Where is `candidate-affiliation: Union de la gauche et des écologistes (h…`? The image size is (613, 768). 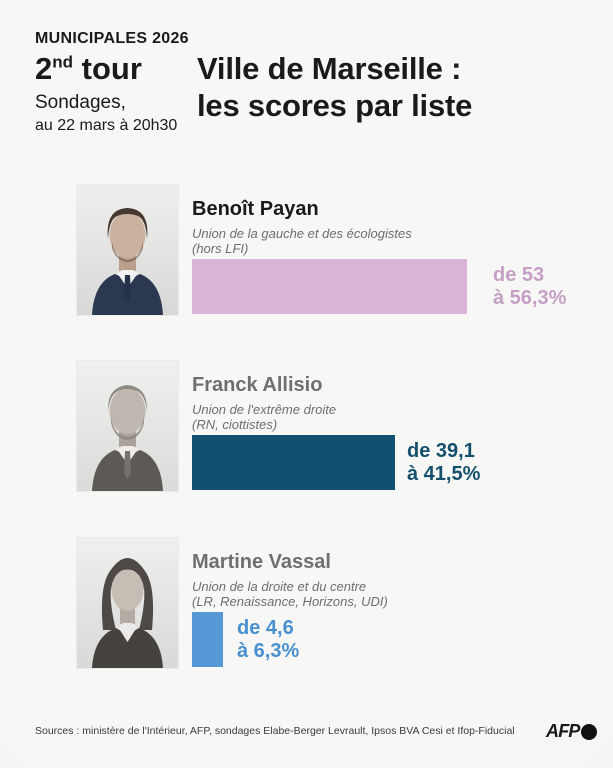
candidate-affiliation: Union de la gauche et des écologistes (h… is located at coordinates (302, 241).